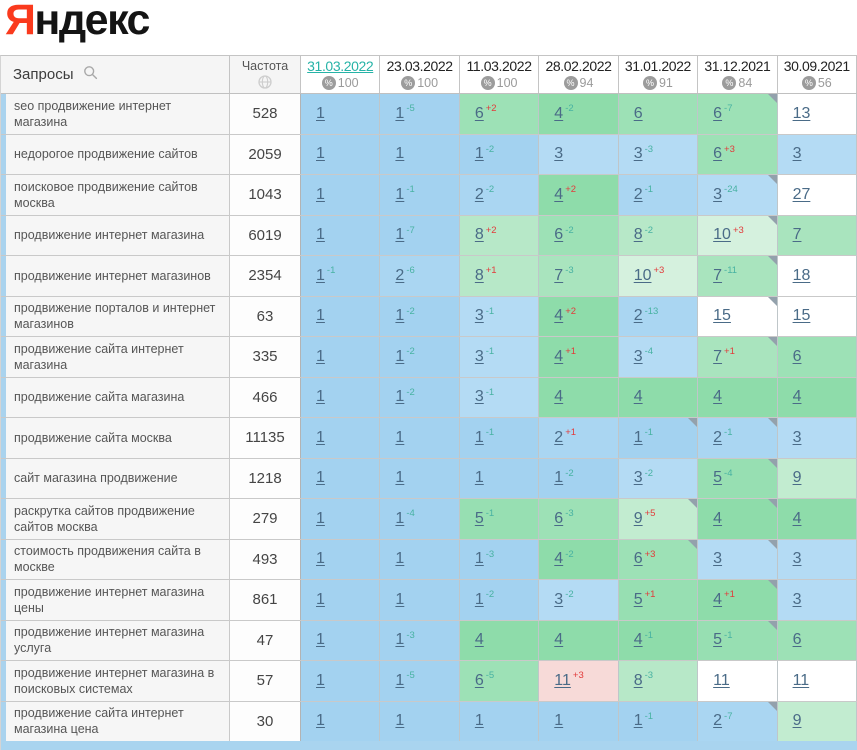 The width and height of the screenshot is (857, 750). What do you see at coordinates (118, 397) in the screenshot?
I see `query-cell: продвижение сайта магазина` at bounding box center [118, 397].